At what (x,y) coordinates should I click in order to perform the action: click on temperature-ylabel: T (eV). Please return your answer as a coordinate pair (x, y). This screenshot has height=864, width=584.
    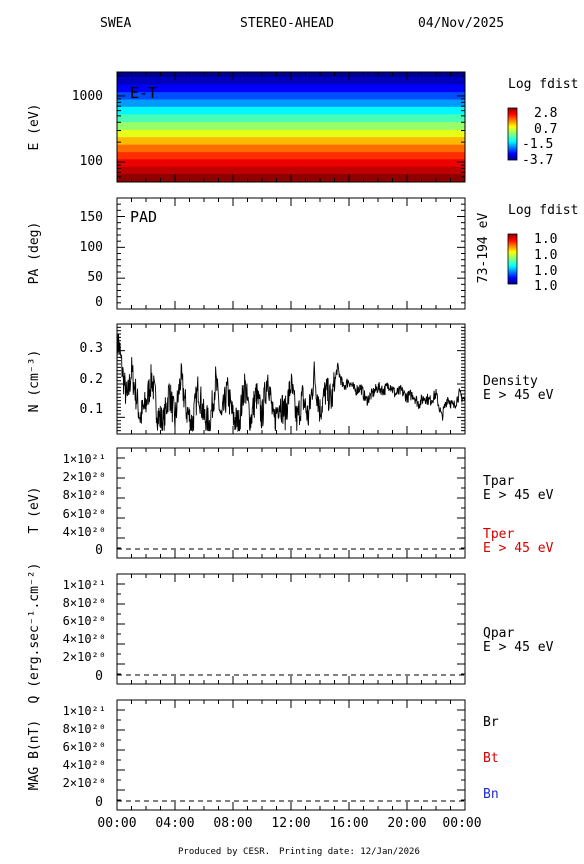
    Looking at the image, I should click on (34, 510).